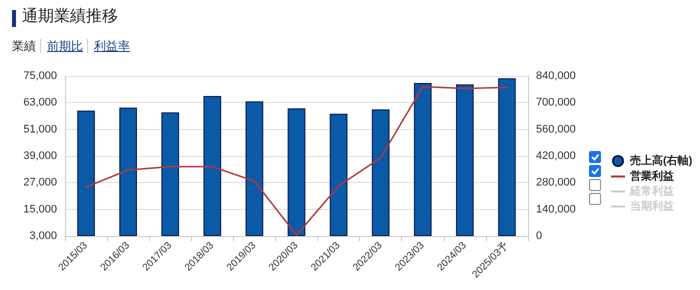 The height and width of the screenshot is (290, 700). I want to click on legend-label: 営業利益, so click(652, 176).